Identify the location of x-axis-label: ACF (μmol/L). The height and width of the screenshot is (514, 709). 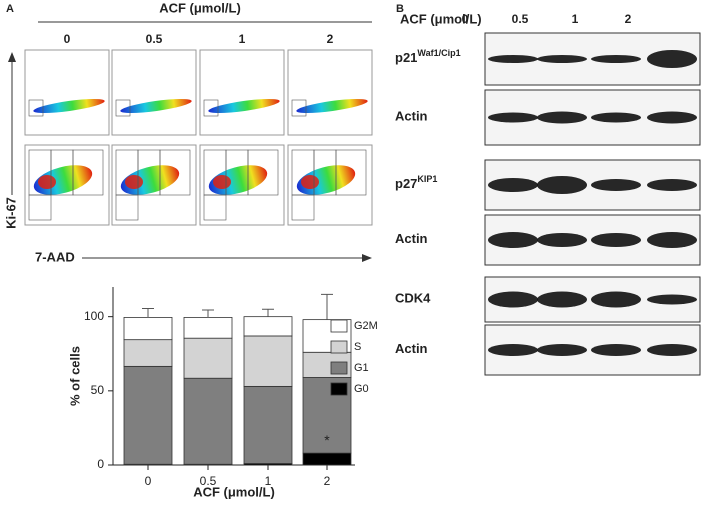
(234, 491).